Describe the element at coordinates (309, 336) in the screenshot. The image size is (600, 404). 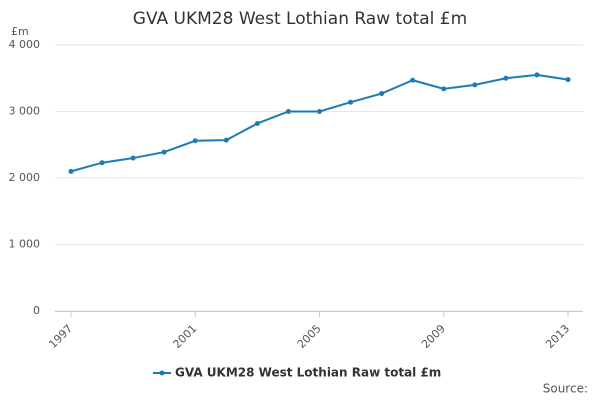
I see `x-tick-label: 2005` at that location.